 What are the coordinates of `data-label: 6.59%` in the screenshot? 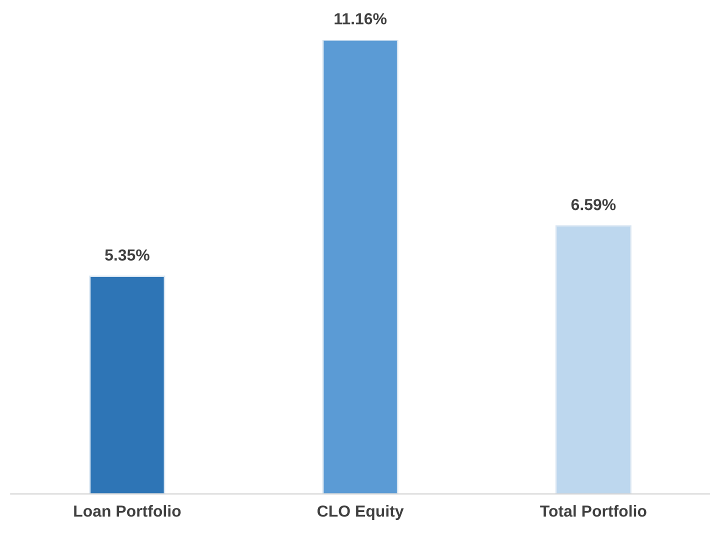 It's located at (593, 204).